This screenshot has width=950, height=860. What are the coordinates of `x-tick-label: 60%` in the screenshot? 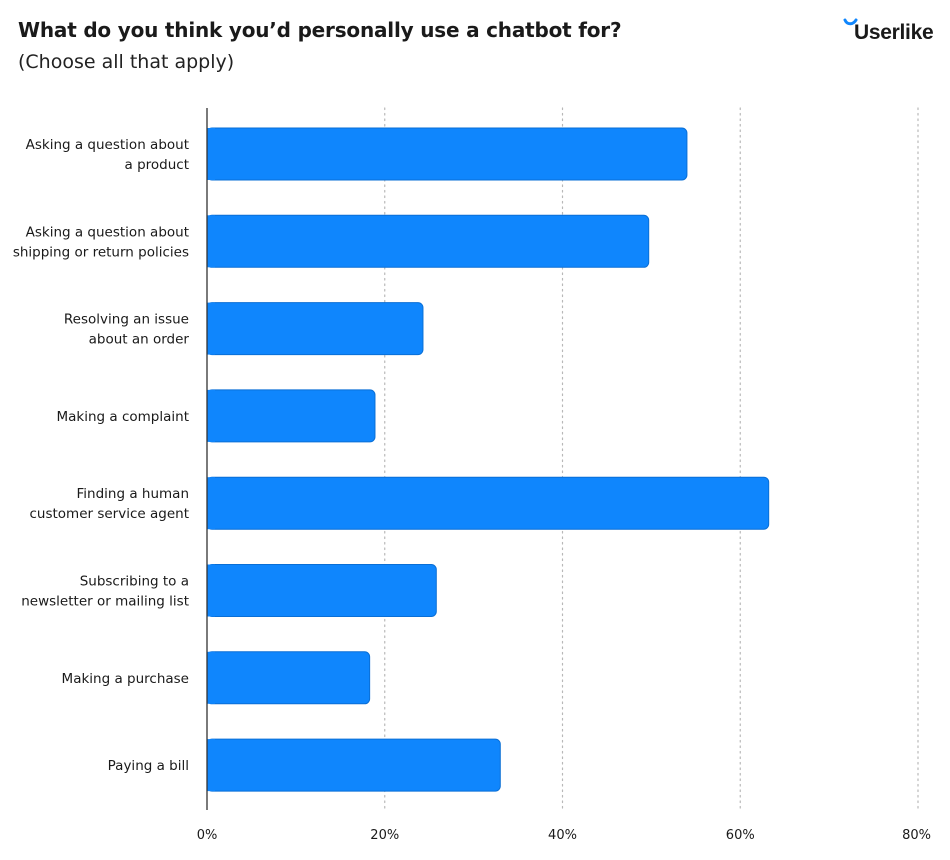 It's located at (740, 835).